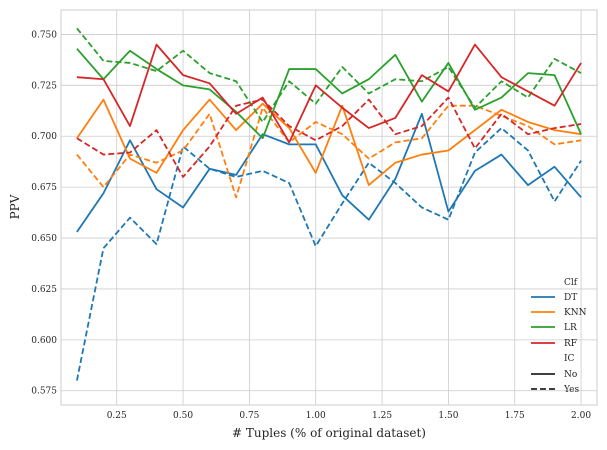  I want to click on y-tick-label: 0.625, so click(44, 290).